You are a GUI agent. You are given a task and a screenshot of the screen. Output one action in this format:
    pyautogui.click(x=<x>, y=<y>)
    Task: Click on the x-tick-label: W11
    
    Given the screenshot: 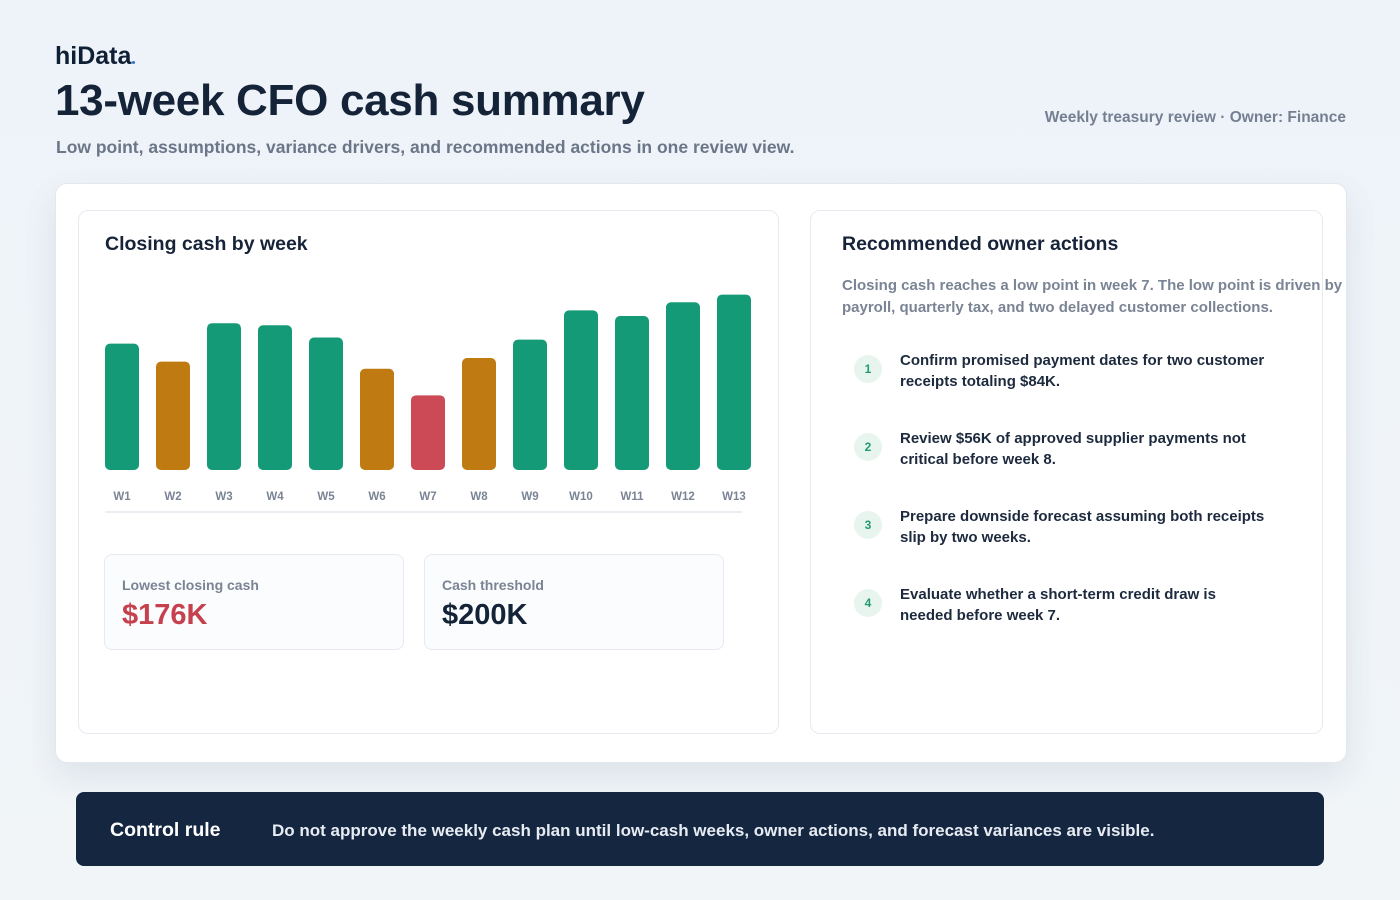 What is the action you would take?
    pyautogui.click(x=632, y=497)
    